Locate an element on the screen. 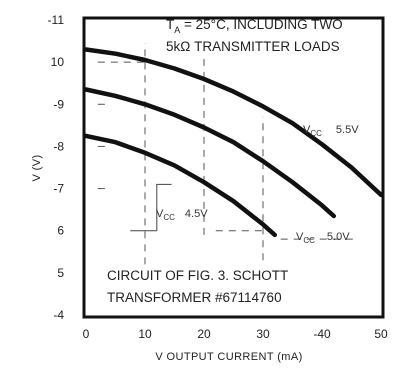  y-tick-labels: -4 5 6 -7 -8 -9 10 -11 is located at coordinates (56, 167).